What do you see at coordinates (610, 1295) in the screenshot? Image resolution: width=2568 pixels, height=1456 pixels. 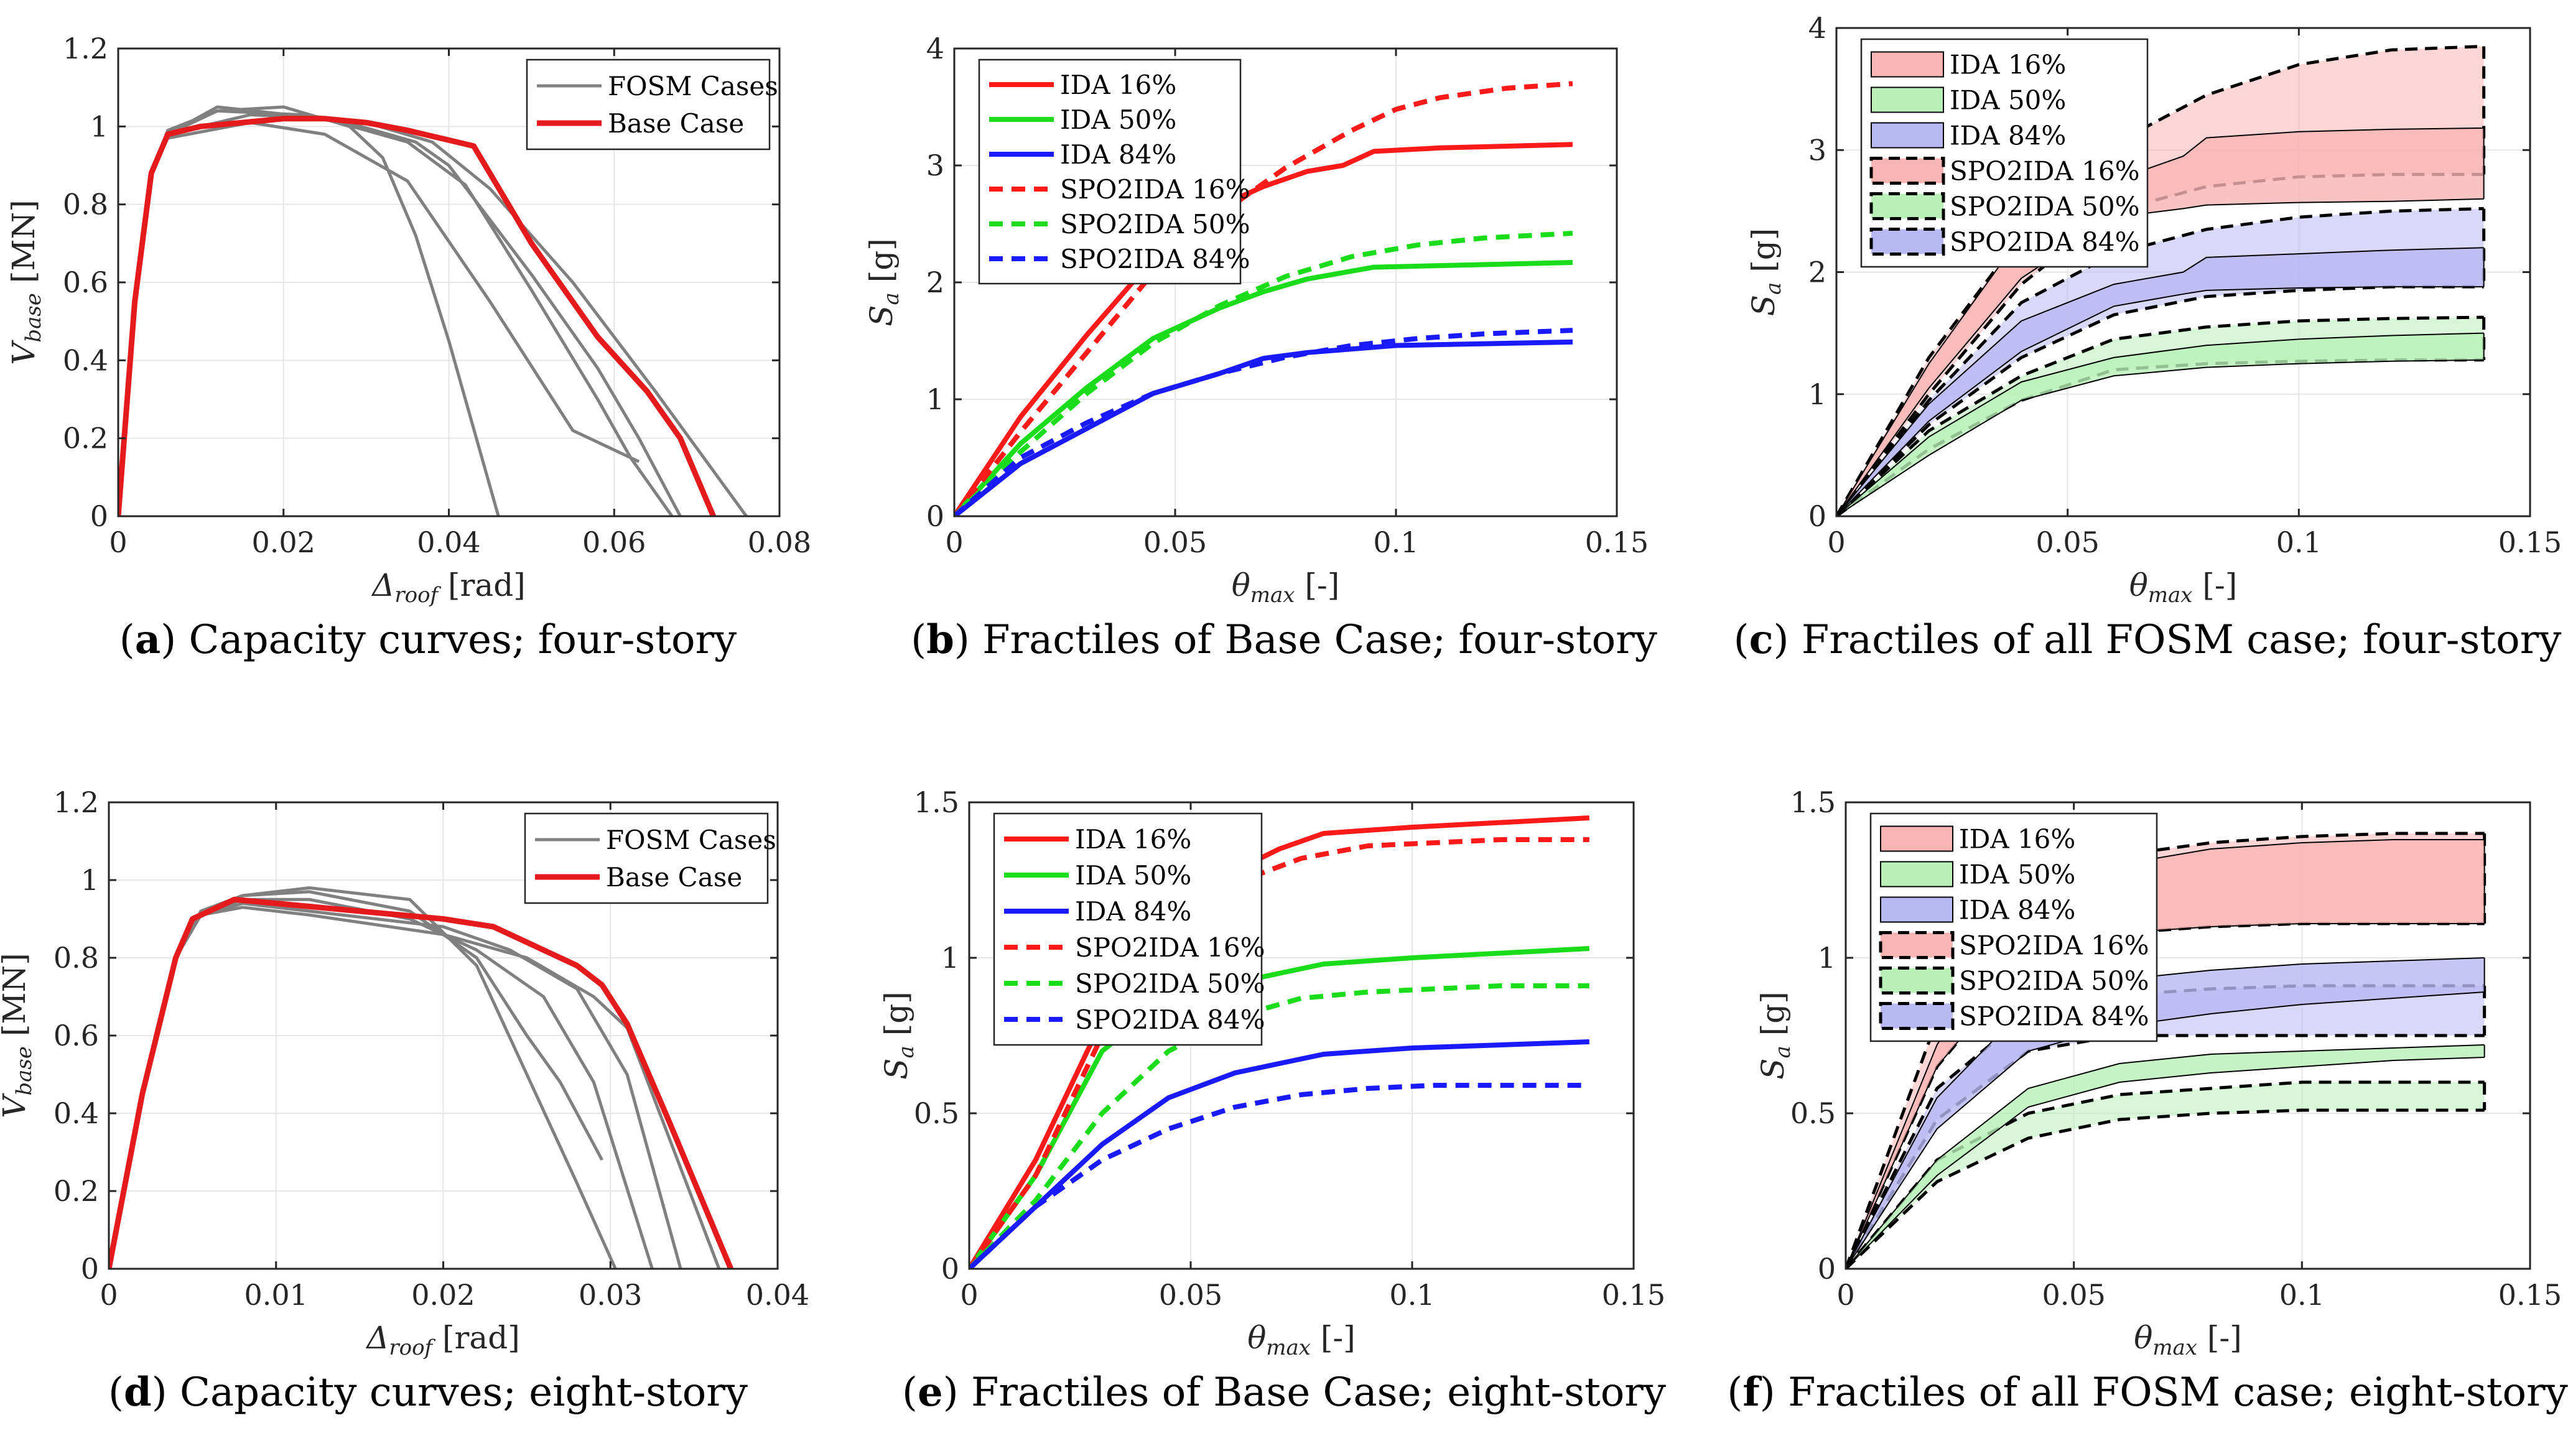 I see `x-tick-label-3: 0.03` at bounding box center [610, 1295].